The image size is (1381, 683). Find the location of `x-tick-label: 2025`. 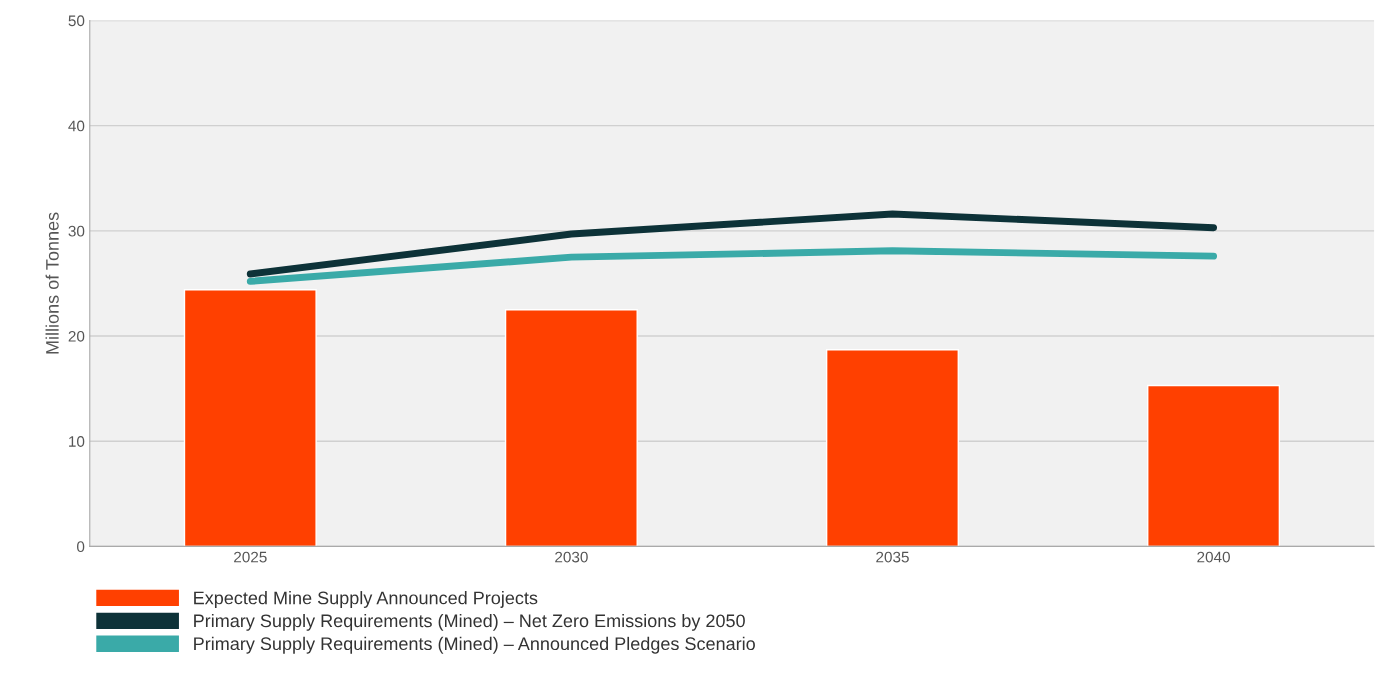

x-tick-label: 2025 is located at coordinates (250, 557).